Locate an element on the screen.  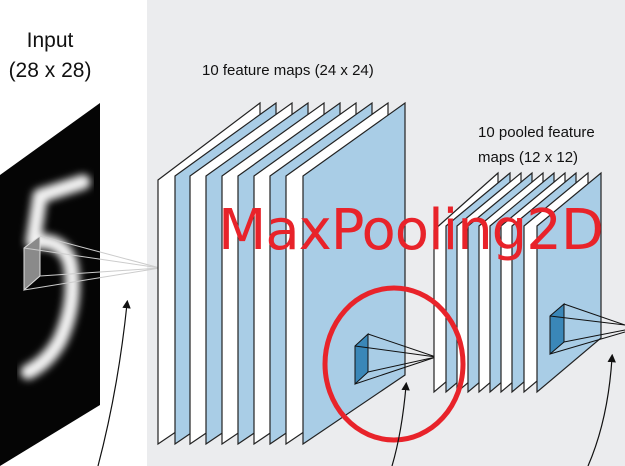
pooled-maps-label: 10 pooled feature maps (12 x 12) is located at coordinates (536, 145).